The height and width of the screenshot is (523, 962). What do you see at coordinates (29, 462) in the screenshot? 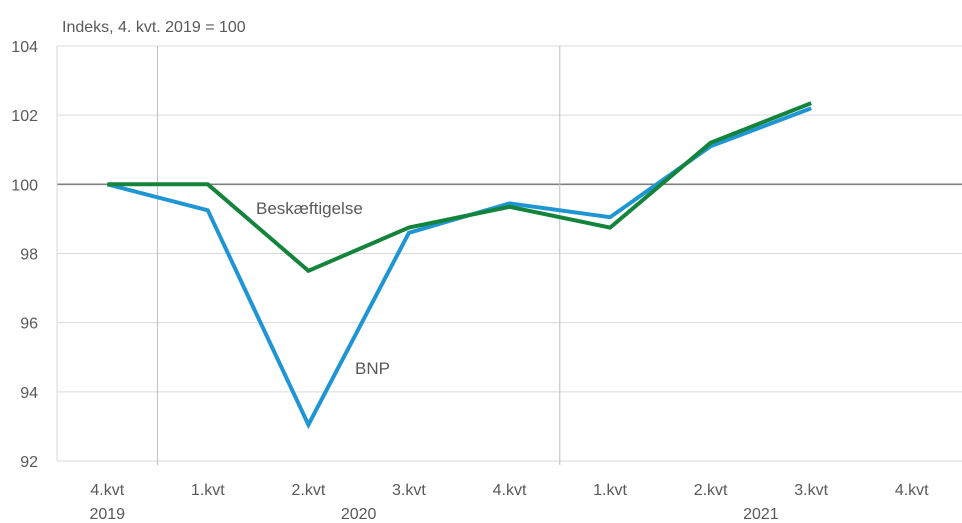
I see `y-tick-label: 92` at bounding box center [29, 462].